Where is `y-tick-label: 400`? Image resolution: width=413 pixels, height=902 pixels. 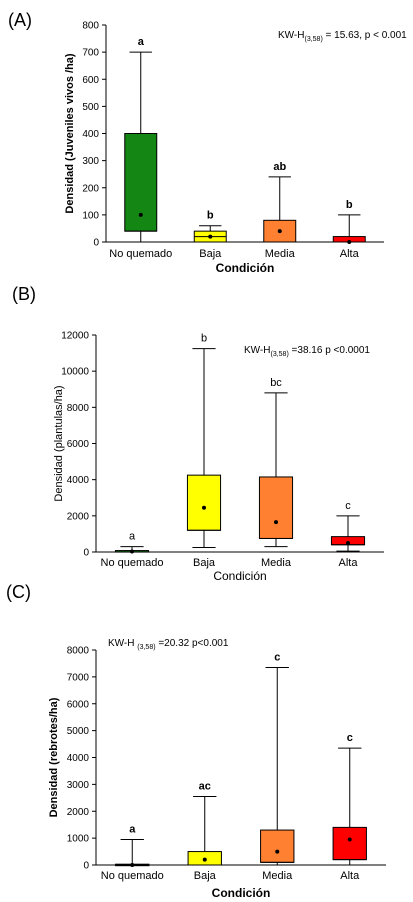
y-tick-label: 400 is located at coordinates (90, 134).